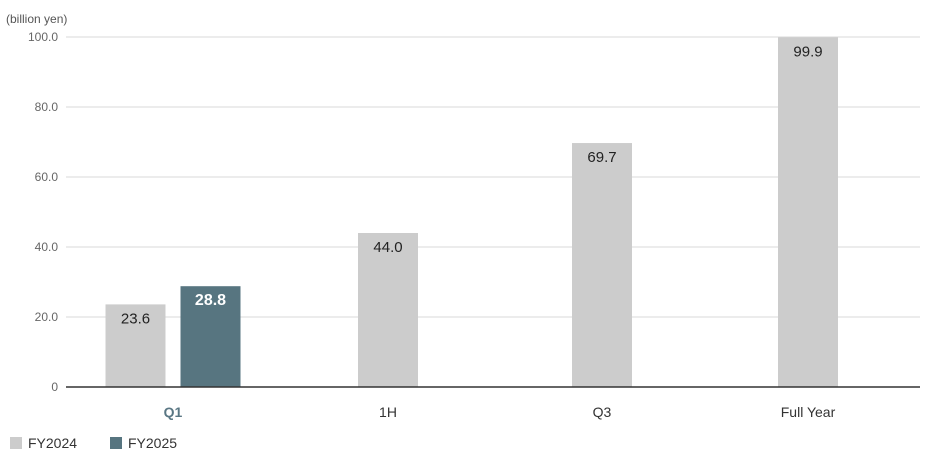 Image resolution: width=936 pixels, height=456 pixels. I want to click on x-tick-label: 1H, so click(388, 412).